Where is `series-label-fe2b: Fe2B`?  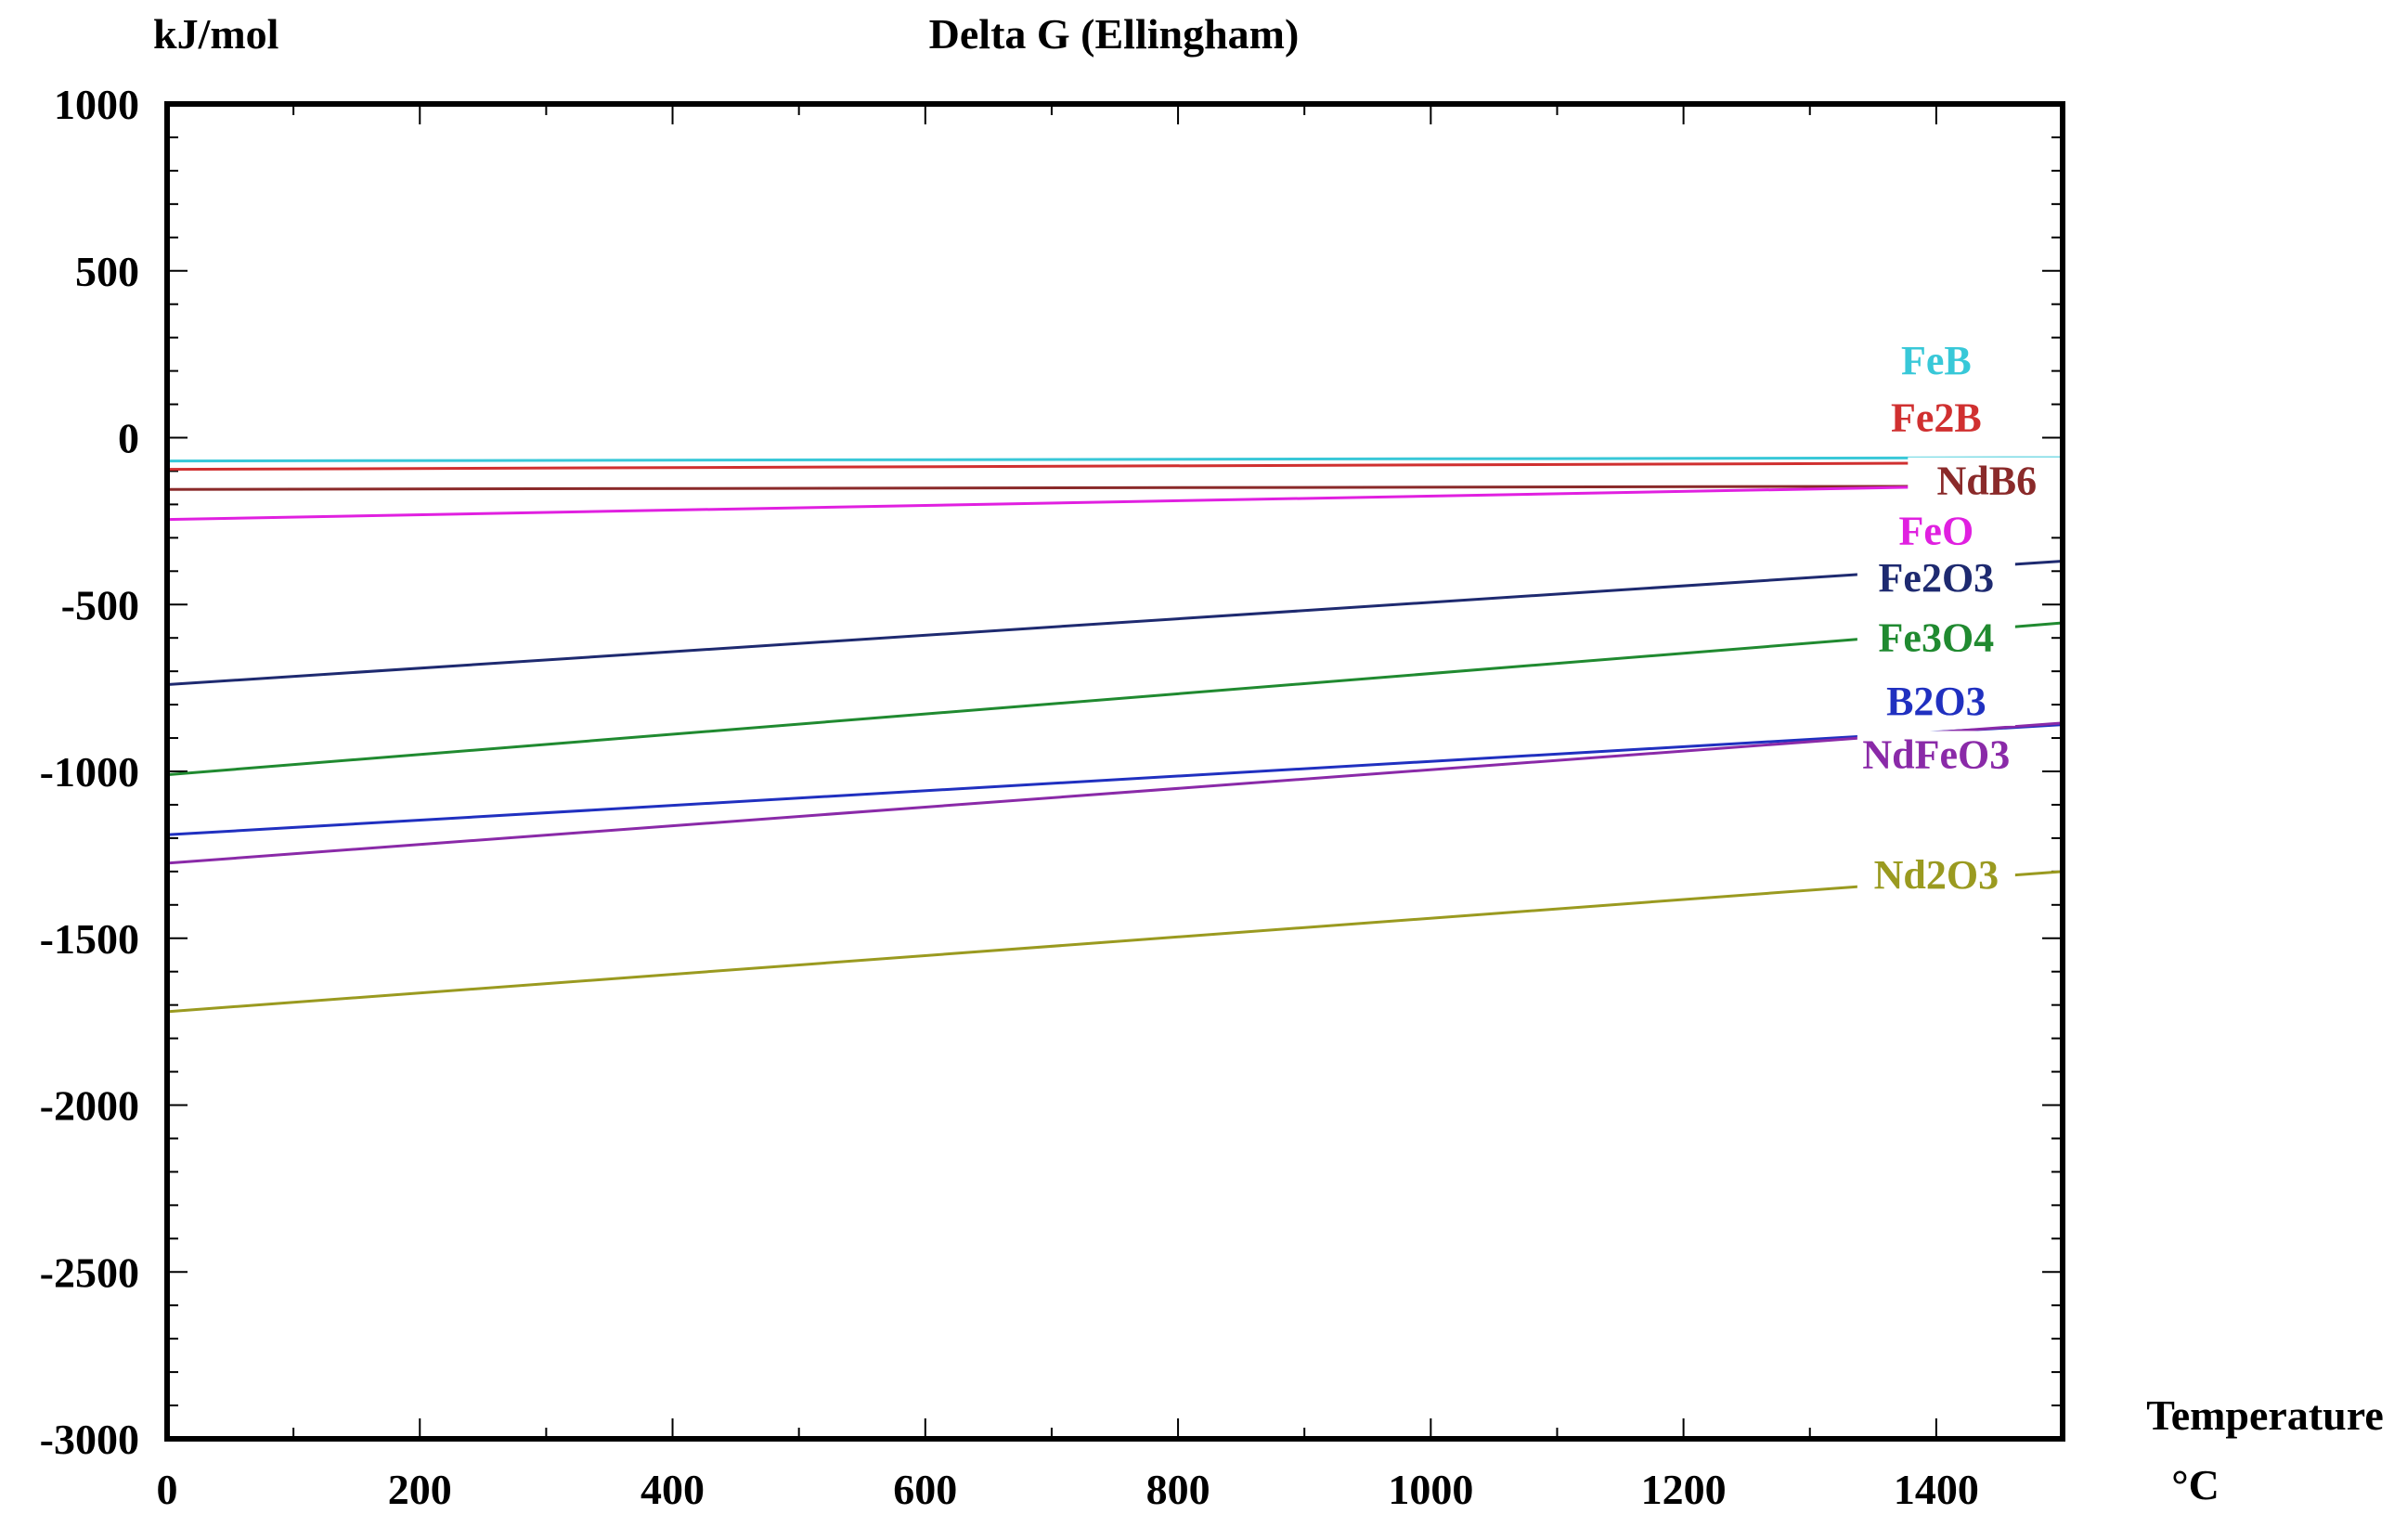 series-label-fe2b: Fe2B is located at coordinates (1936, 418).